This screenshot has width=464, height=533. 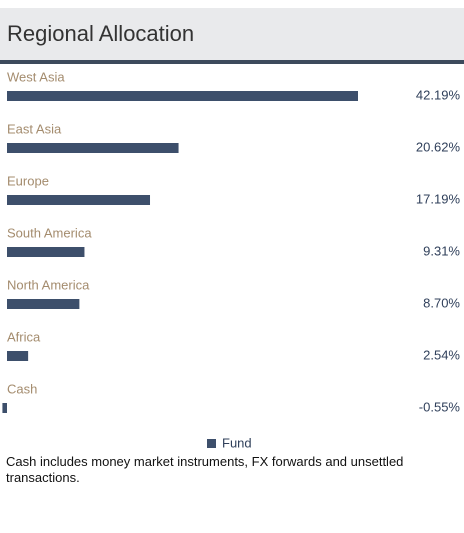 I want to click on category-label: Cash, so click(x=22, y=388).